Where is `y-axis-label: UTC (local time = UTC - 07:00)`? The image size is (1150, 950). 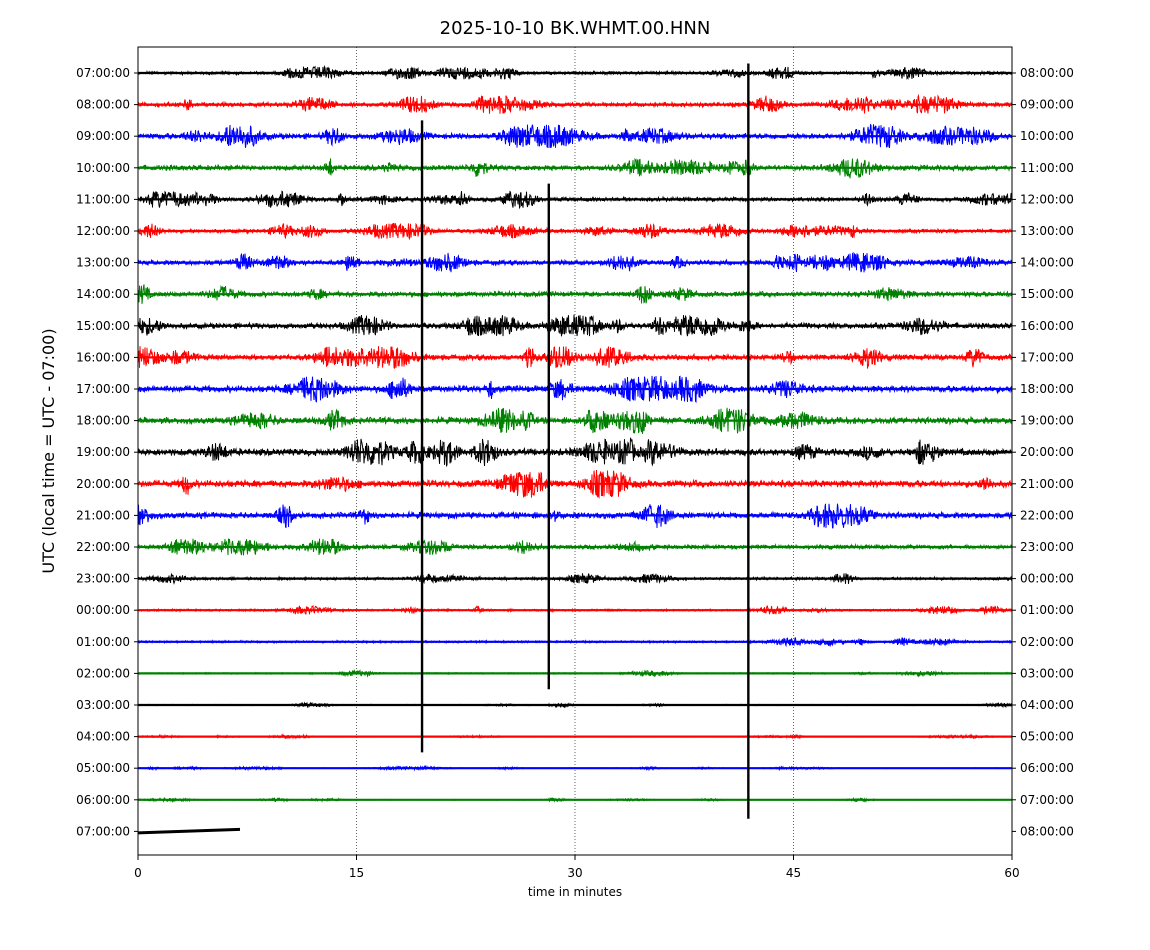 y-axis-label: UTC (local time = UTC - 07:00) is located at coordinates (48, 450).